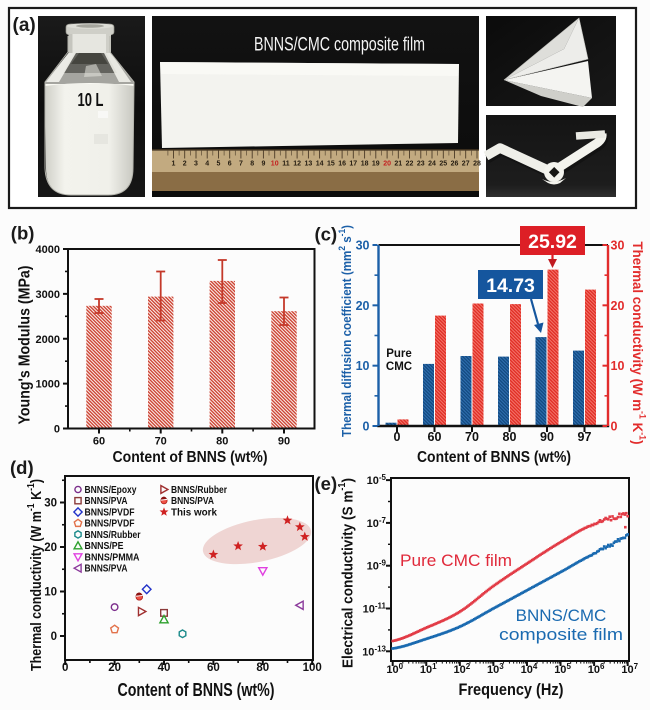  I want to click on svg-text: Frequency (Hz), so click(511, 690).